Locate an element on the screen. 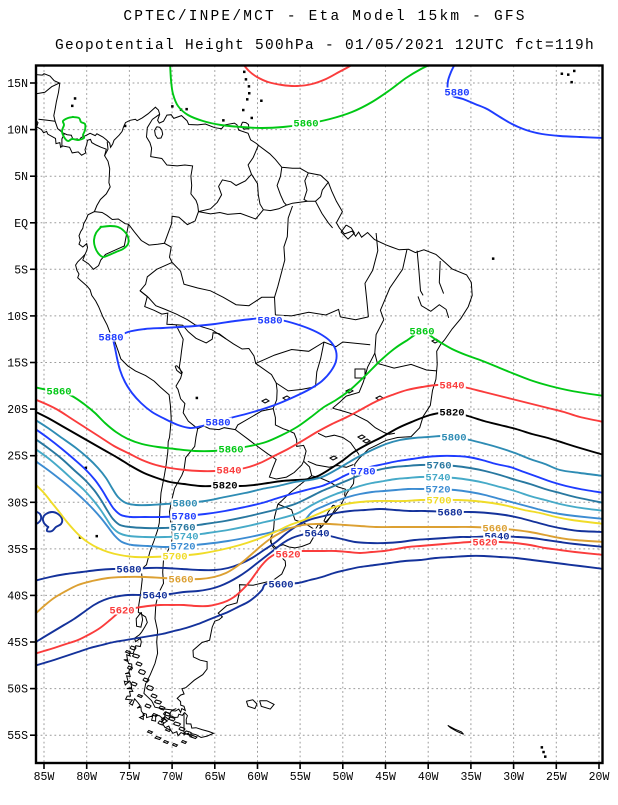 The image size is (618, 805). svg-text: 80W is located at coordinates (86, 777).